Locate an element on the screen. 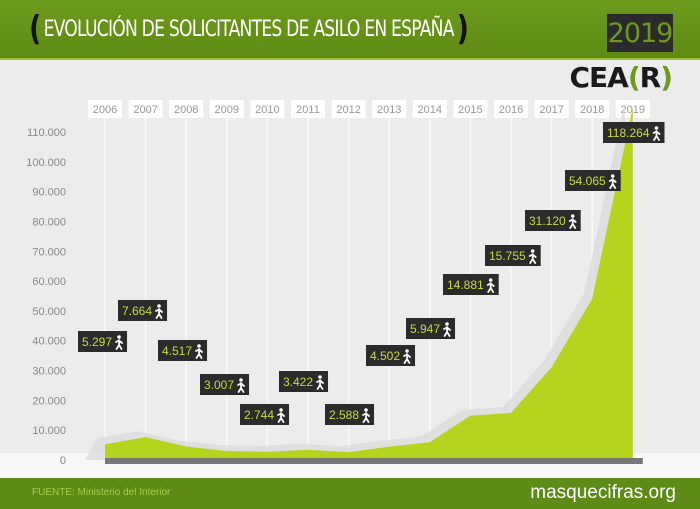  data-label: 118.264 is located at coordinates (628, 133).